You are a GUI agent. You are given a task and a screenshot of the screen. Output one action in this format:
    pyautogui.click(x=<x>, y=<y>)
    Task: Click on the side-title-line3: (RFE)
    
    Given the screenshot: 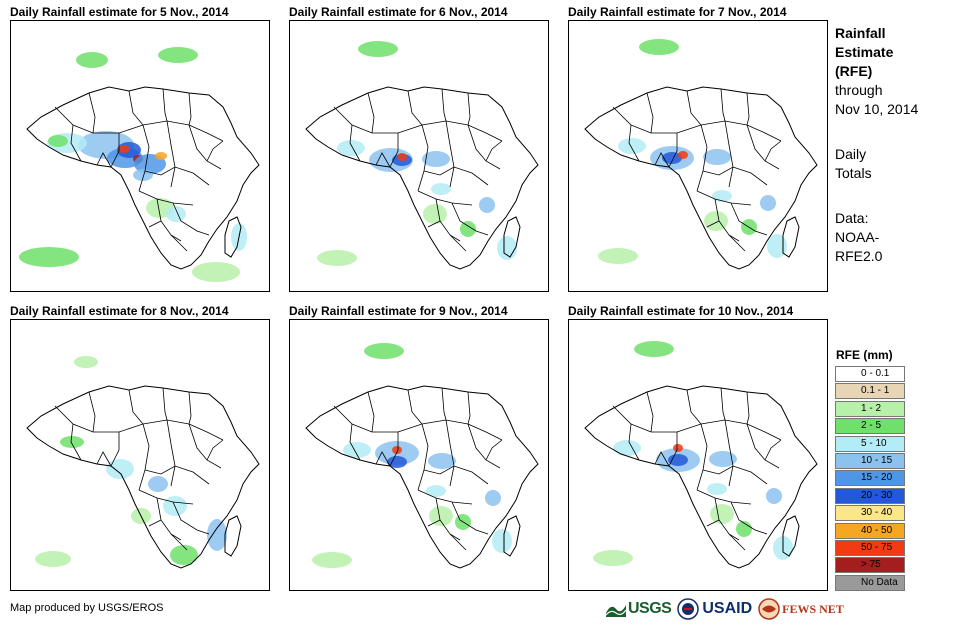 What is the action you would take?
    pyautogui.click(x=854, y=71)
    